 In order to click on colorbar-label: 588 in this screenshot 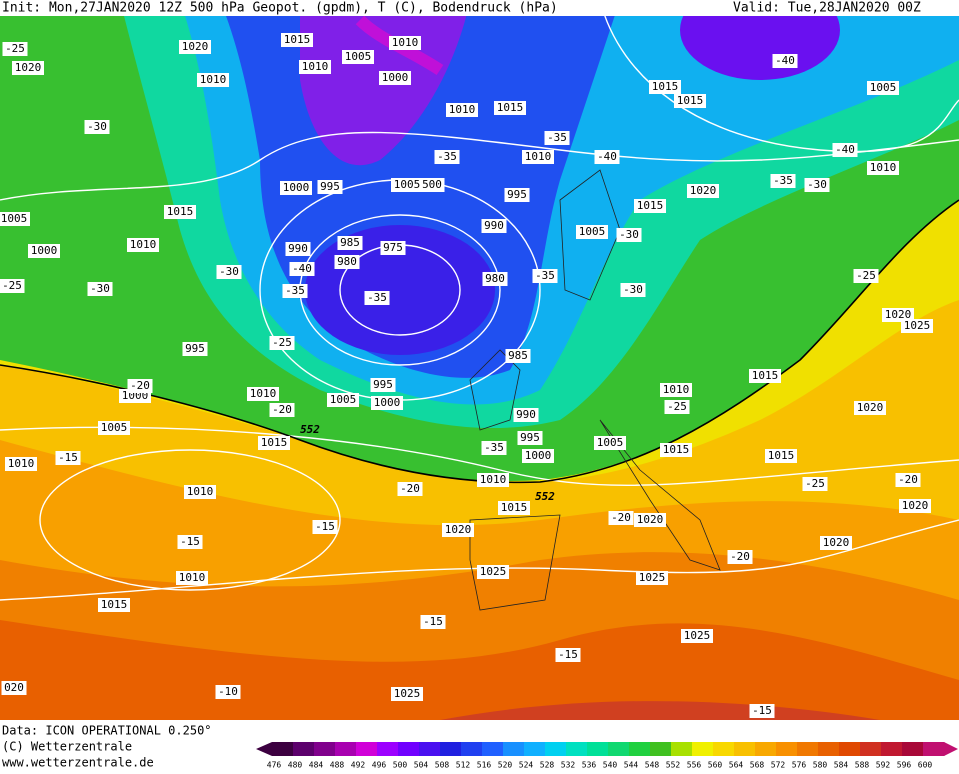, I will do `click(862, 765)`.